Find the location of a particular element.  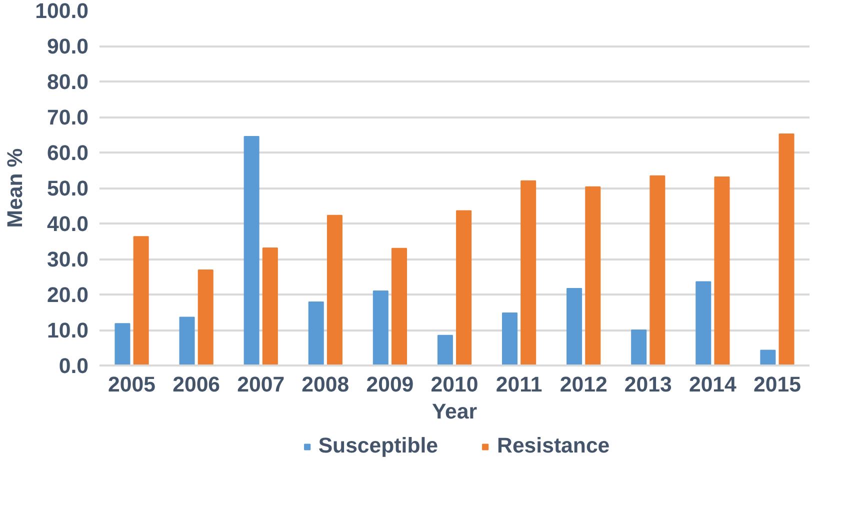

x-tick-label: 2014 is located at coordinates (712, 384).